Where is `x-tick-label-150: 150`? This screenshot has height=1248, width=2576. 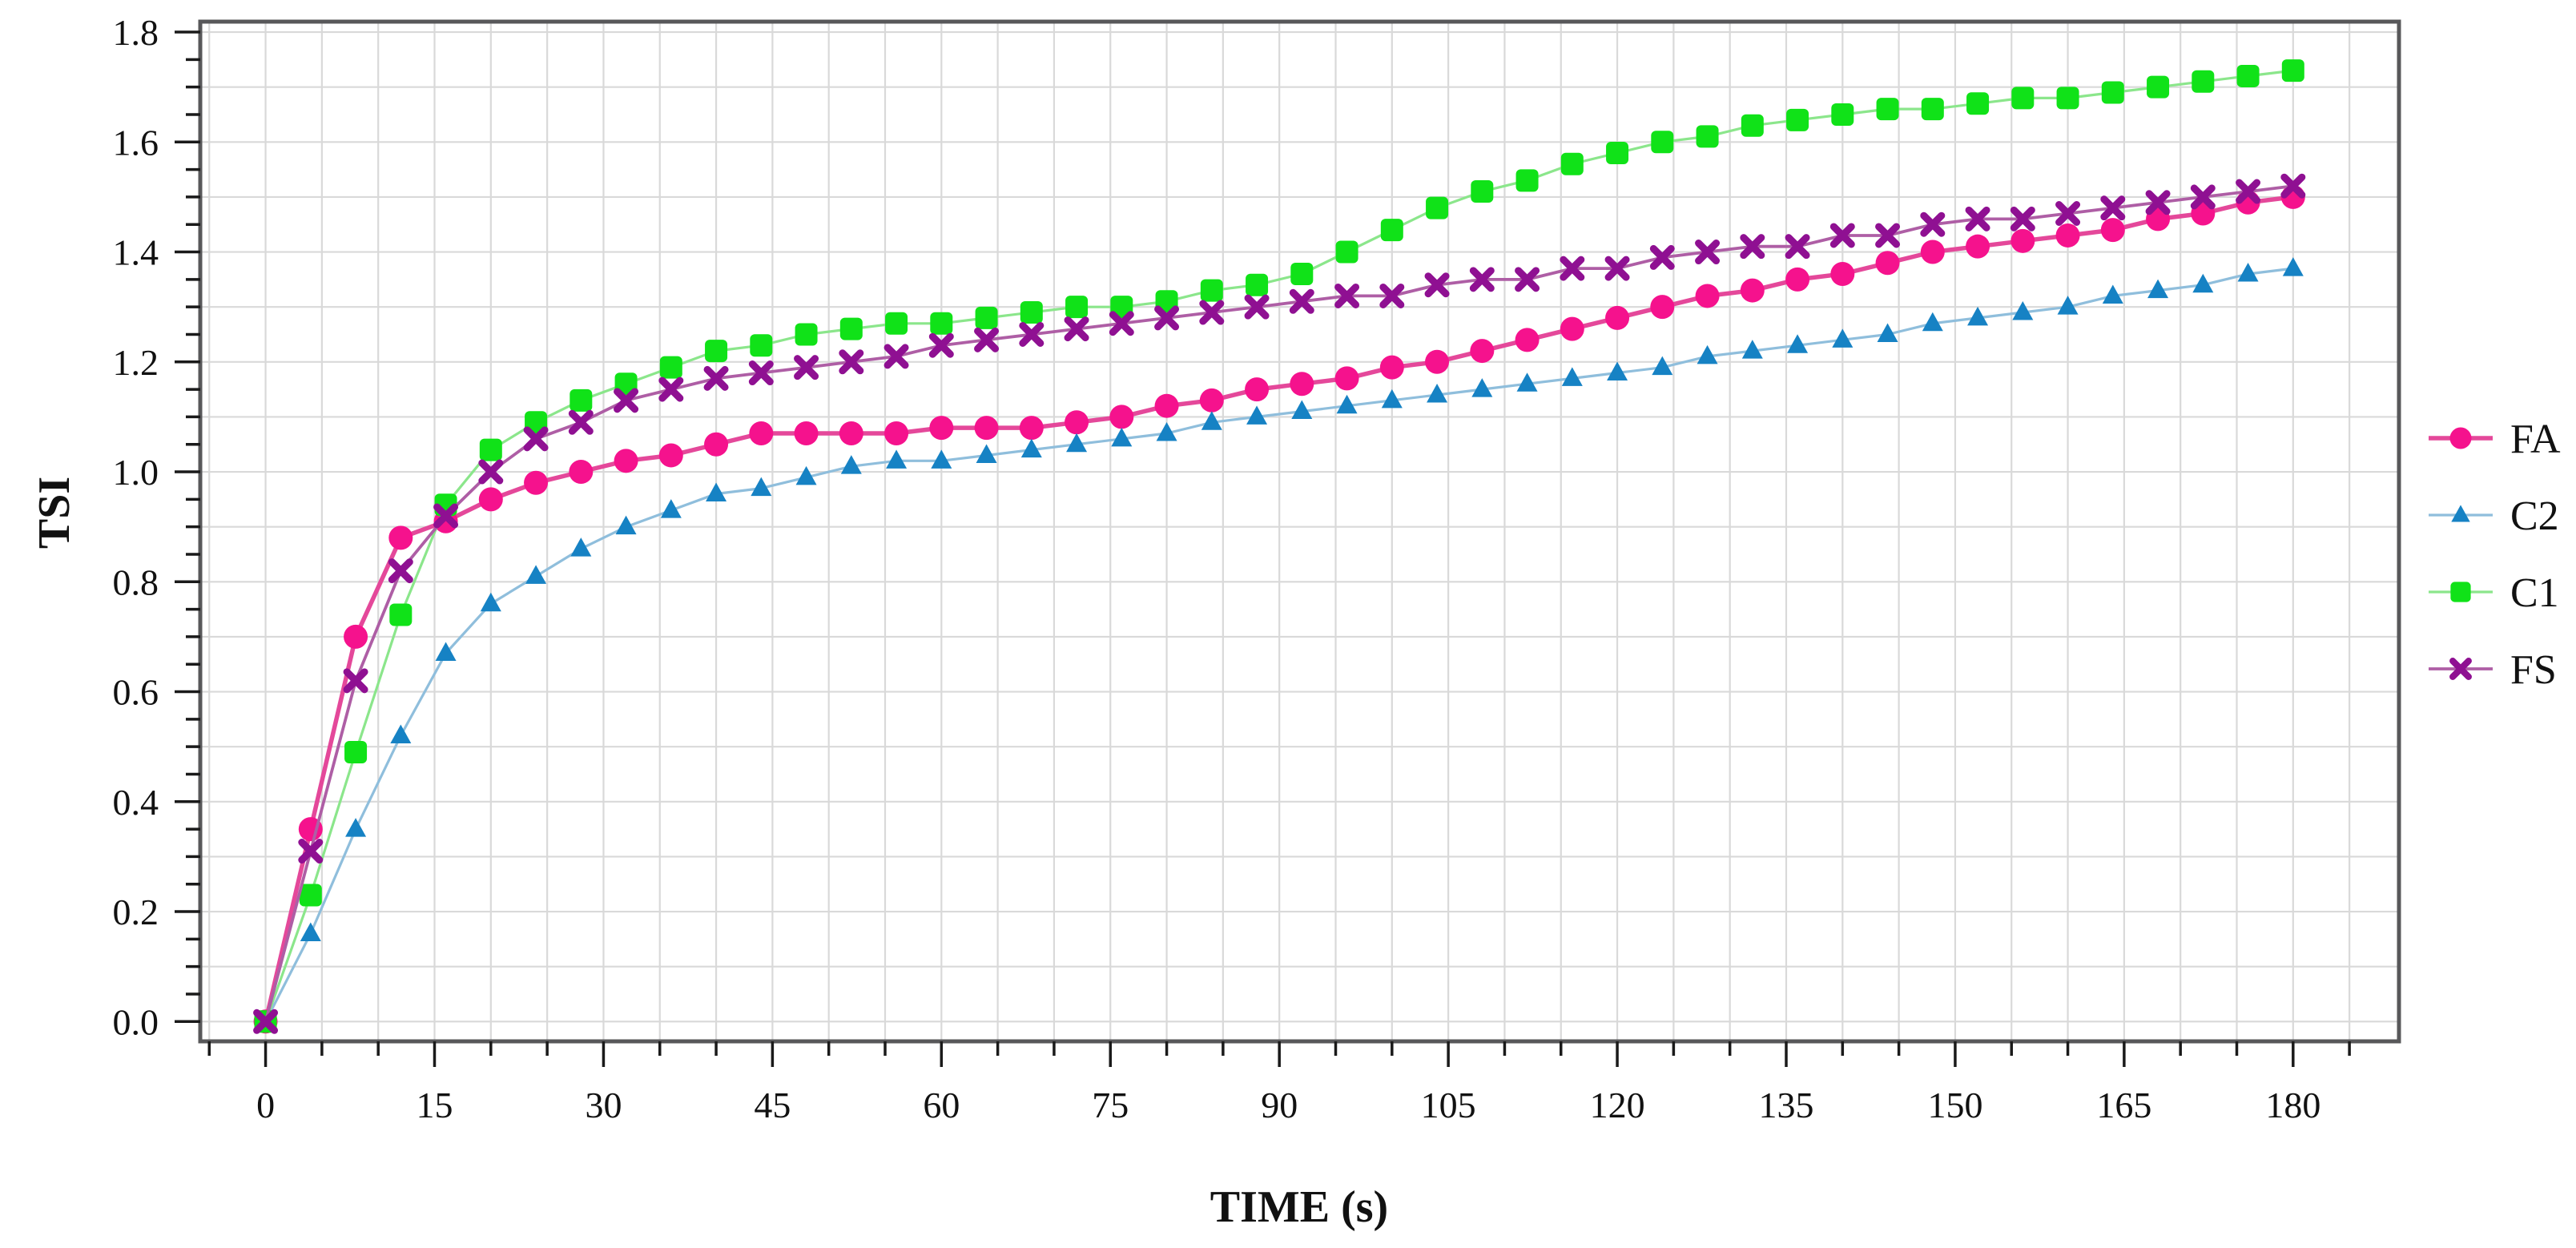 x-tick-label-150: 150 is located at coordinates (1954, 1105).